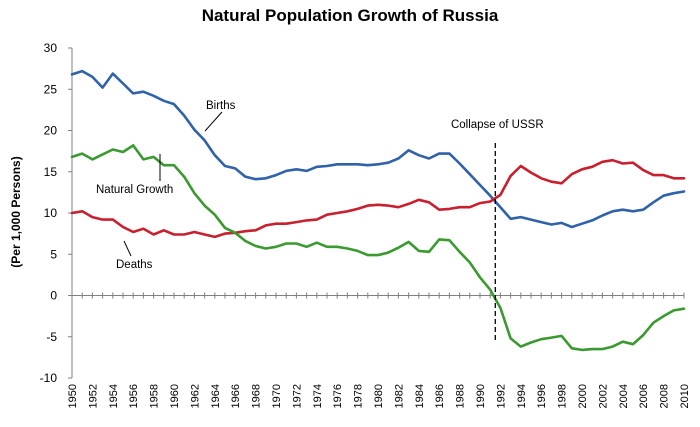  Describe the element at coordinates (51, 213) in the screenshot. I see `y-tick-label: 10` at that location.